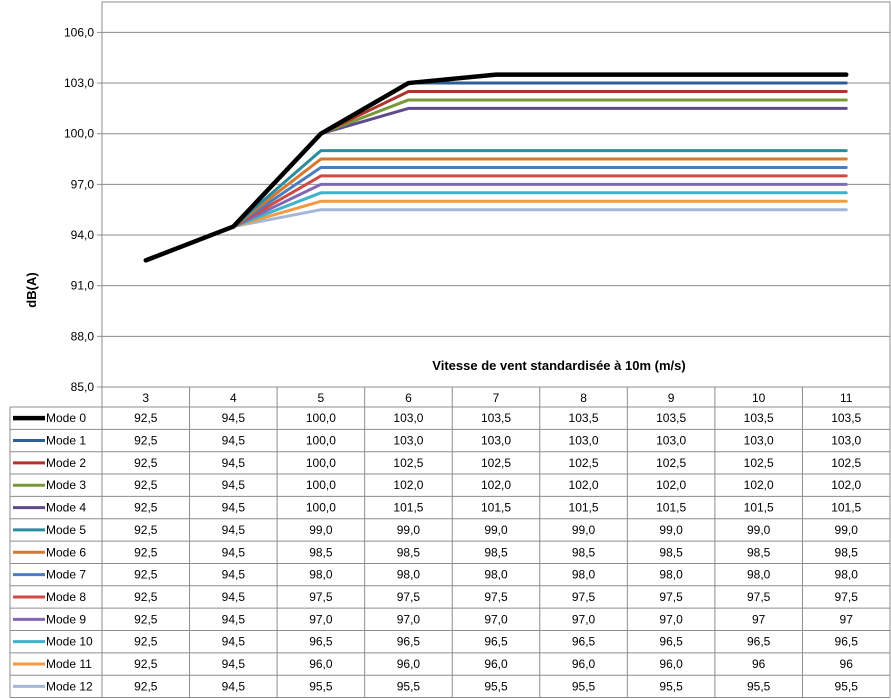 The image size is (891, 699). What do you see at coordinates (83, 184) in the screenshot?
I see `y-tick-label: 97,0` at bounding box center [83, 184].